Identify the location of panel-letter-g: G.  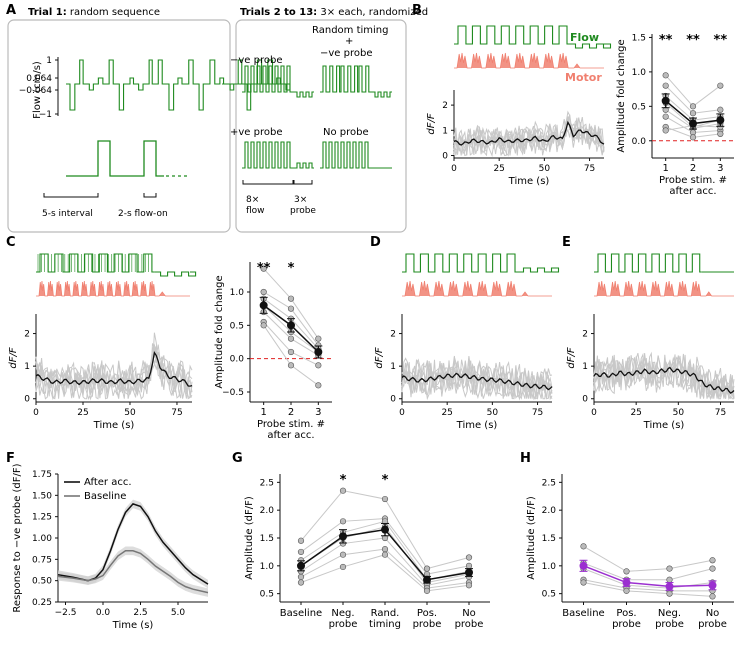
(237, 458).